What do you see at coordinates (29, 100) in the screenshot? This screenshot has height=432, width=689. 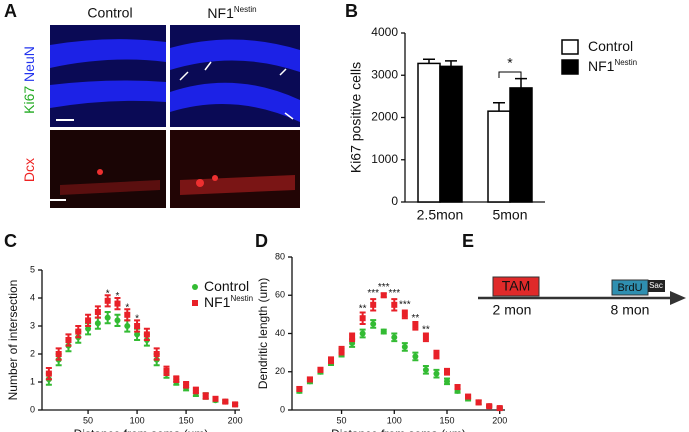 I see `label-part: Ki67` at bounding box center [29, 100].